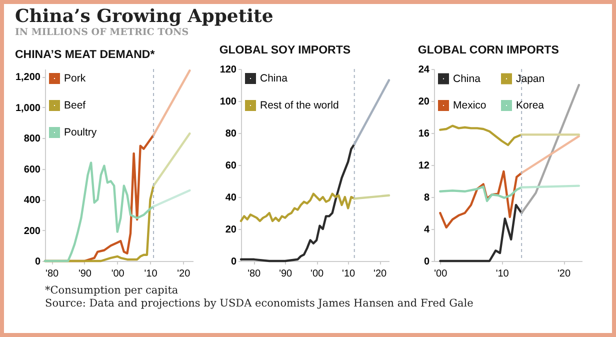 The height and width of the screenshot is (337, 616). What do you see at coordinates (32, 170) in the screenshot?
I see `y-tick-label: 600` at bounding box center [32, 170].